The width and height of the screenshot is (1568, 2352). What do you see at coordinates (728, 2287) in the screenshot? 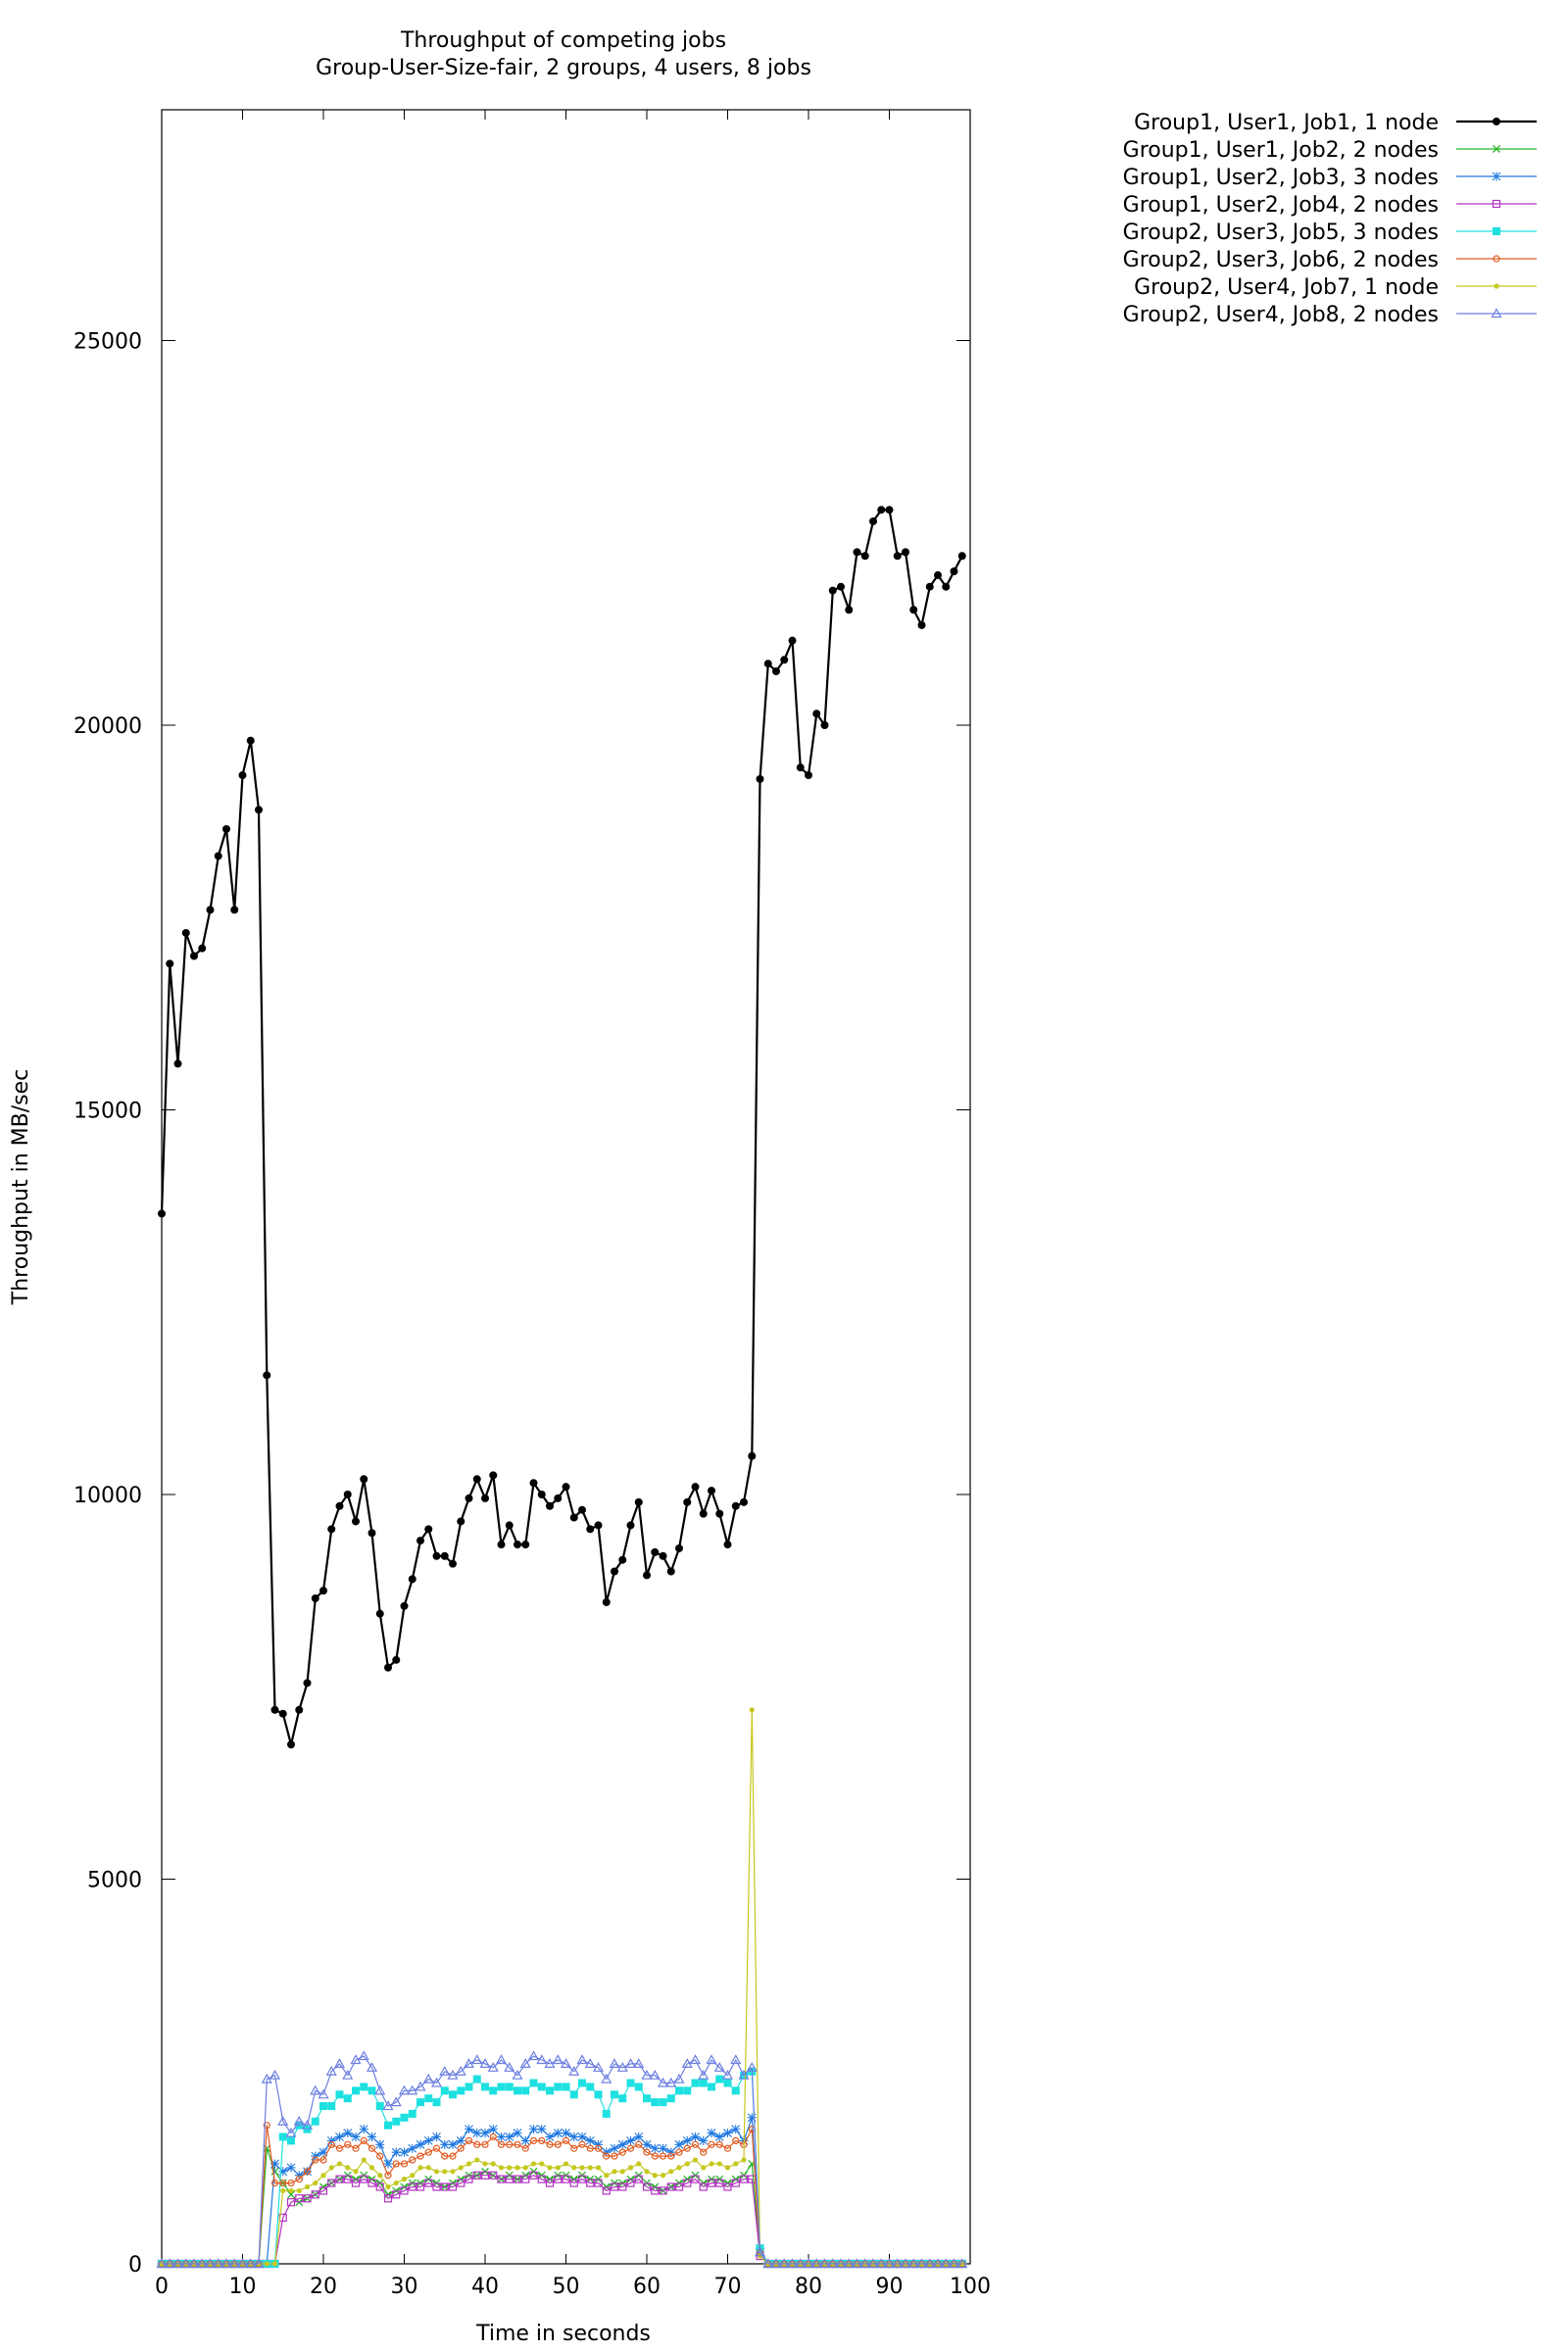
I see `x-tick-label: 70` at bounding box center [728, 2287].